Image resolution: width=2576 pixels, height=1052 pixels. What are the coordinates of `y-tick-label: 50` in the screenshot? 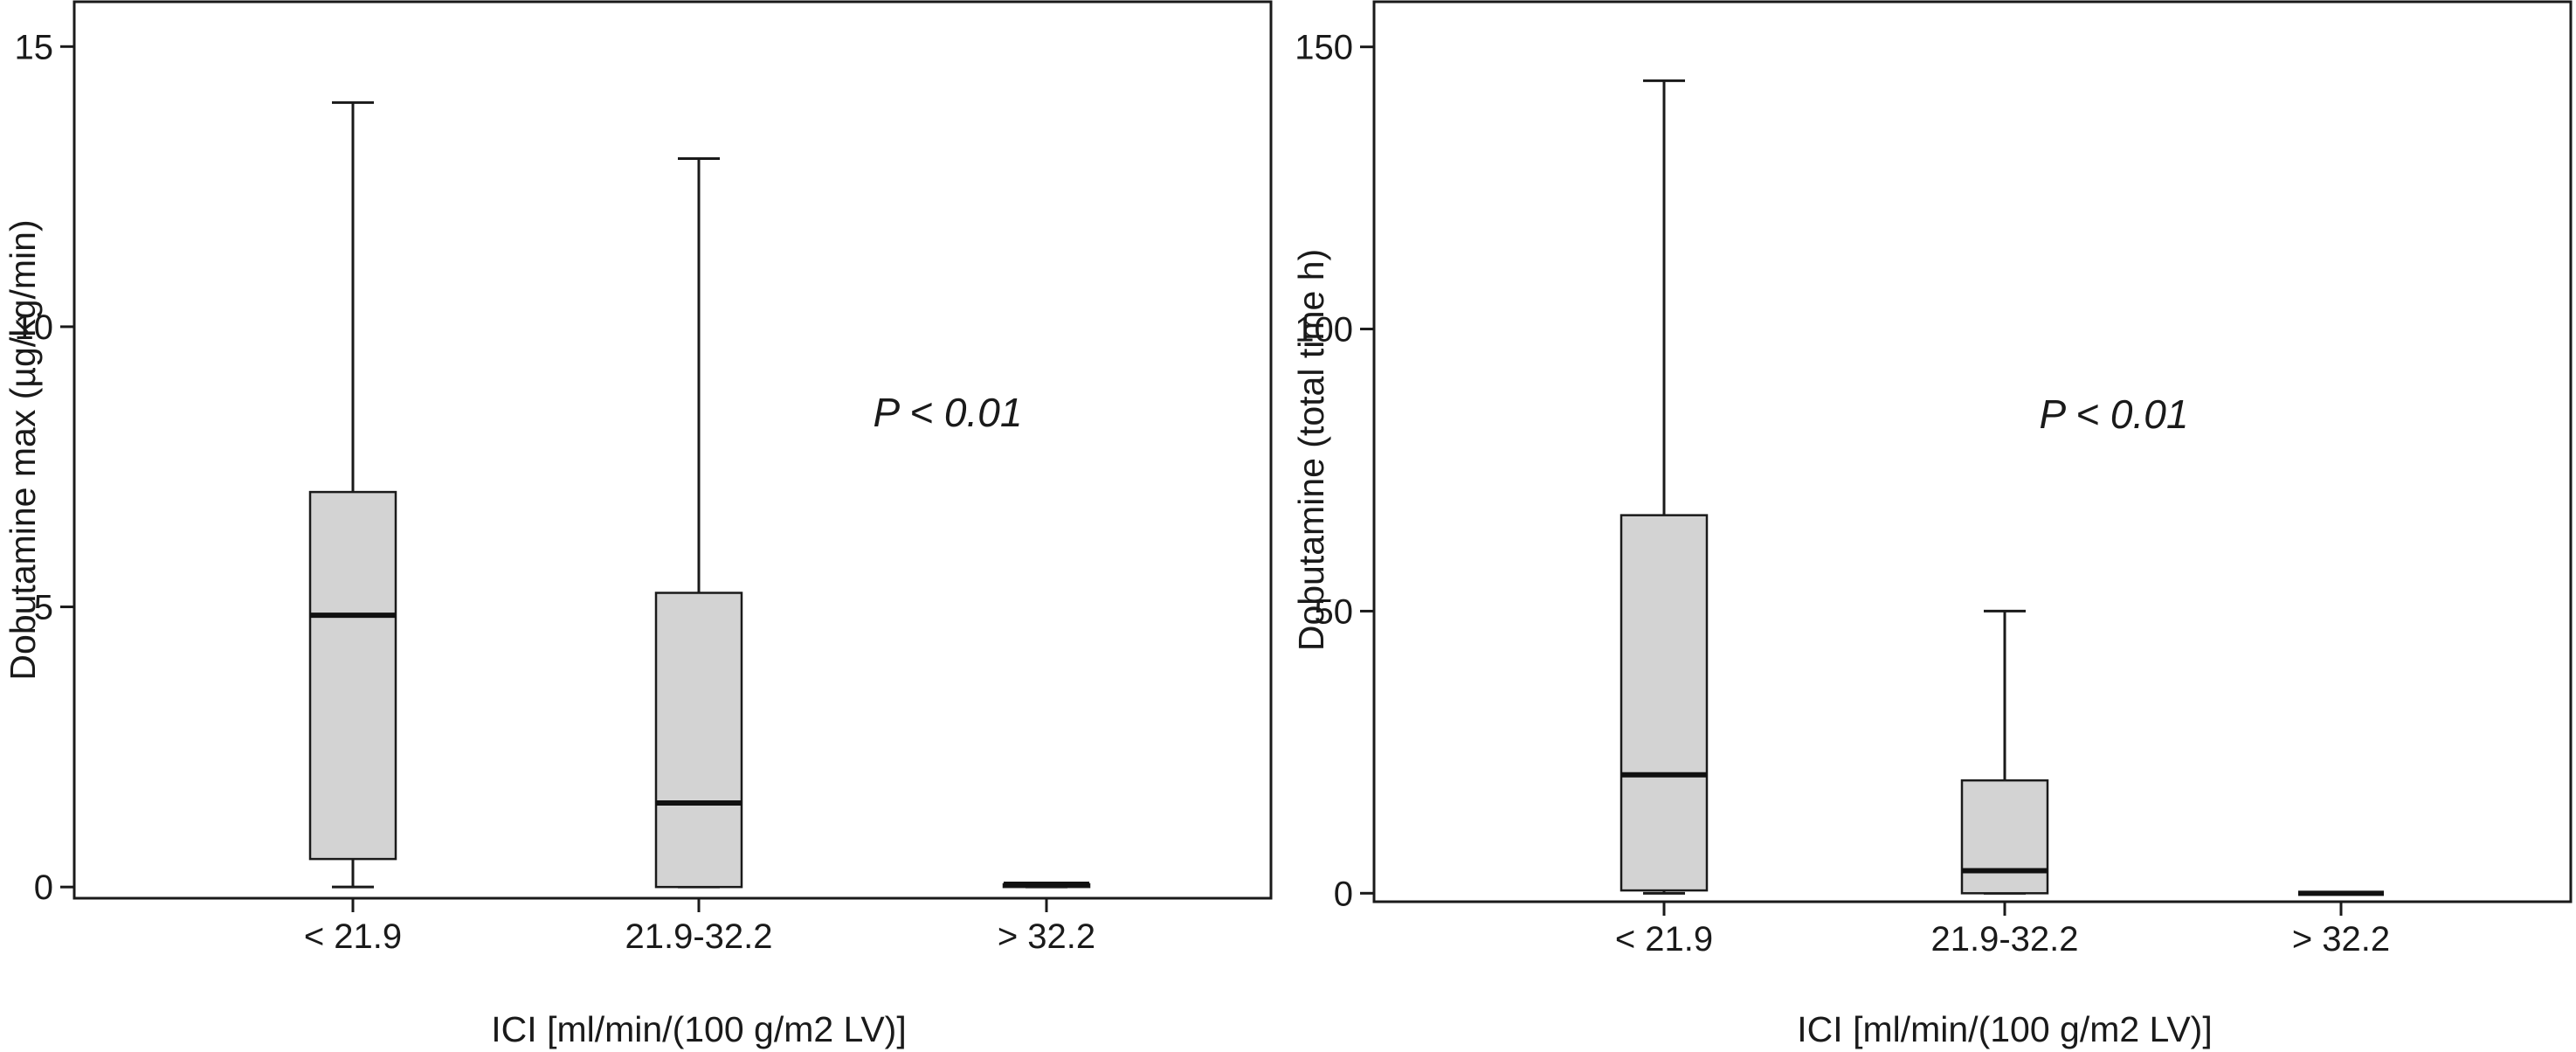 It's located at (1334, 611).